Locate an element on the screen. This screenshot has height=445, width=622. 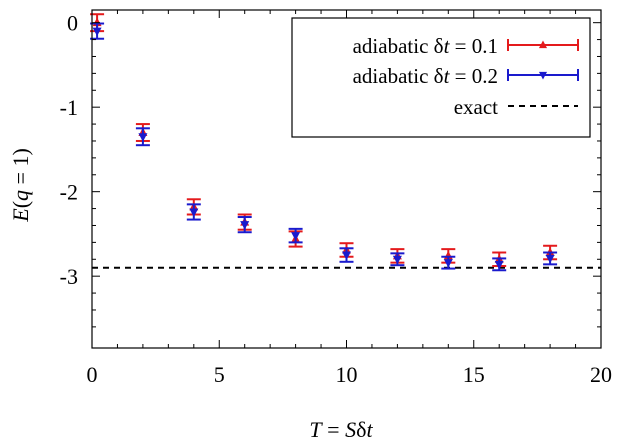
legend-samples is located at coordinates (543, 73).